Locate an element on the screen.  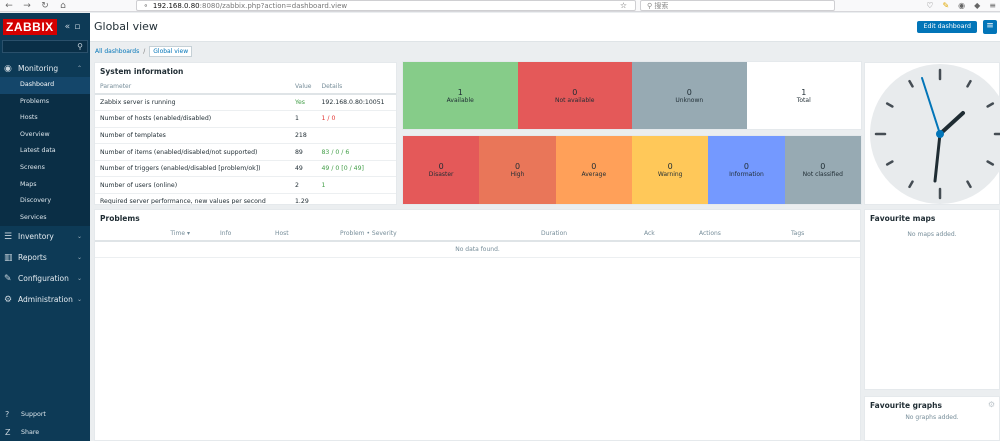
tile-not-classified: 0 Not classified is located at coordinates (822, 170).